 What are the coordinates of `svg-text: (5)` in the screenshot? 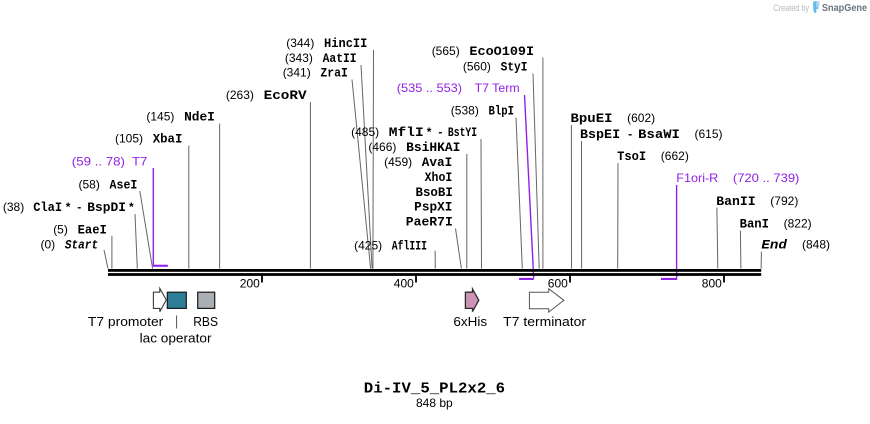 It's located at (60, 230).